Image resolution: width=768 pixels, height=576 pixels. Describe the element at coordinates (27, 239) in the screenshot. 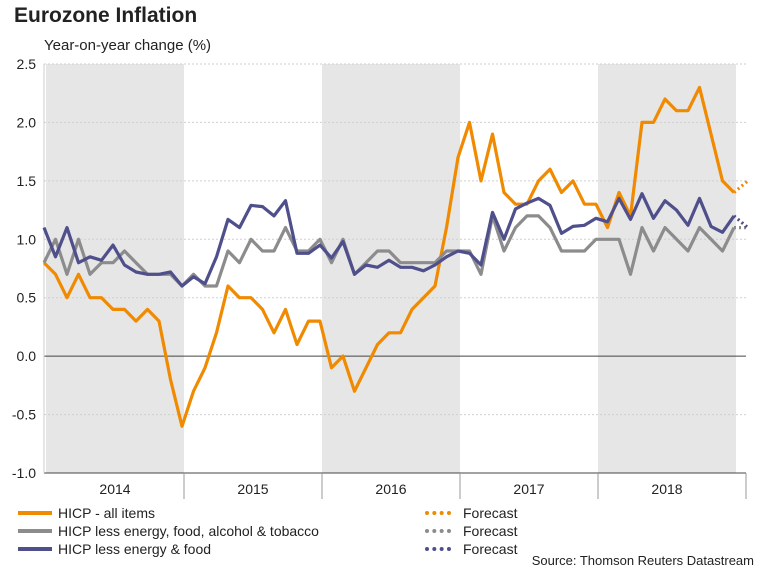

I see `y-tick-label: 1.0` at that location.